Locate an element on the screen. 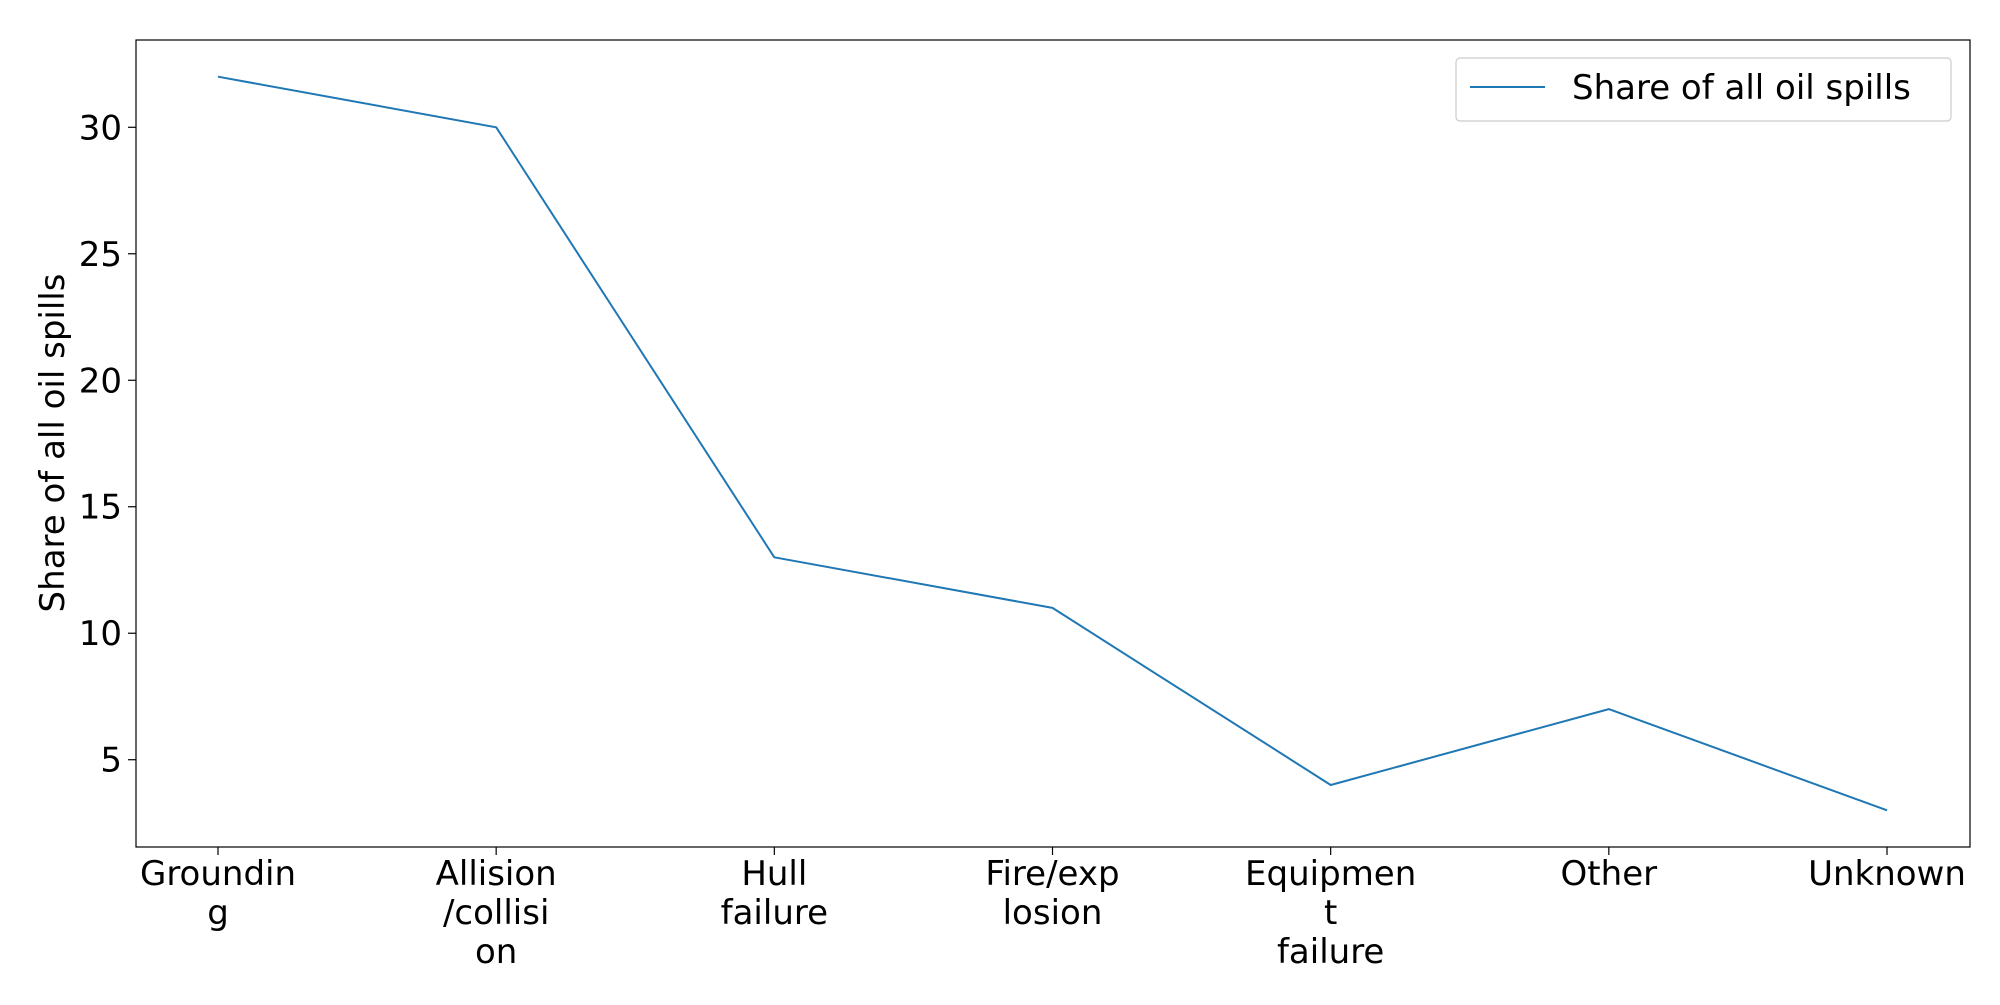 This screenshot has height=1005, width=2000. legend-label: Share of all oil spills is located at coordinates (1741, 88).